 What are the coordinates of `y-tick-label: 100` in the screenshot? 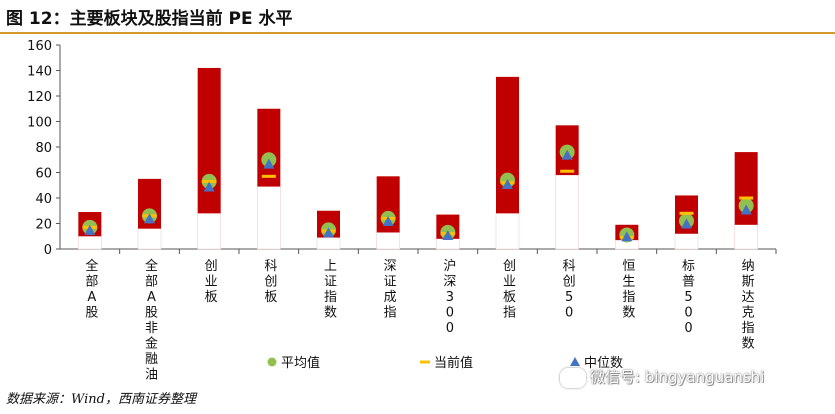 It's located at (39, 123).